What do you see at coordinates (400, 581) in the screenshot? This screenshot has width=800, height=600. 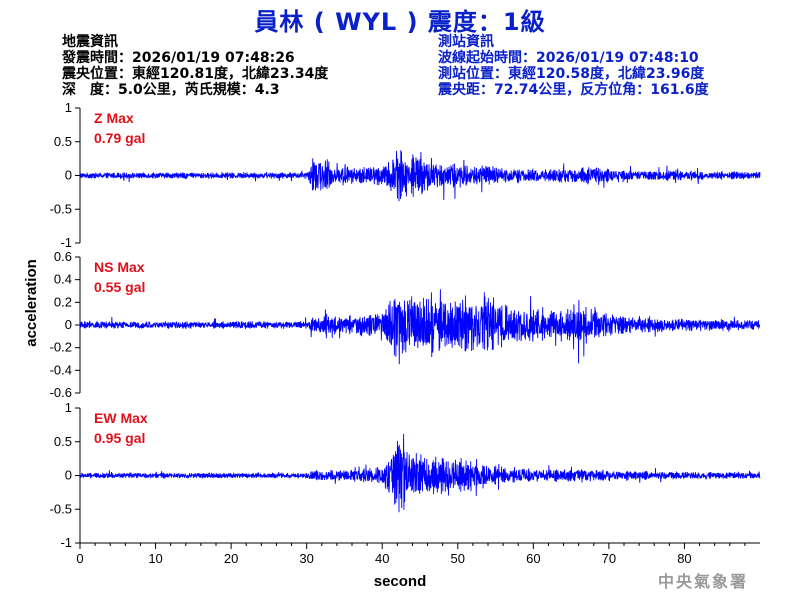 I see `x-axis-title: second` at bounding box center [400, 581].